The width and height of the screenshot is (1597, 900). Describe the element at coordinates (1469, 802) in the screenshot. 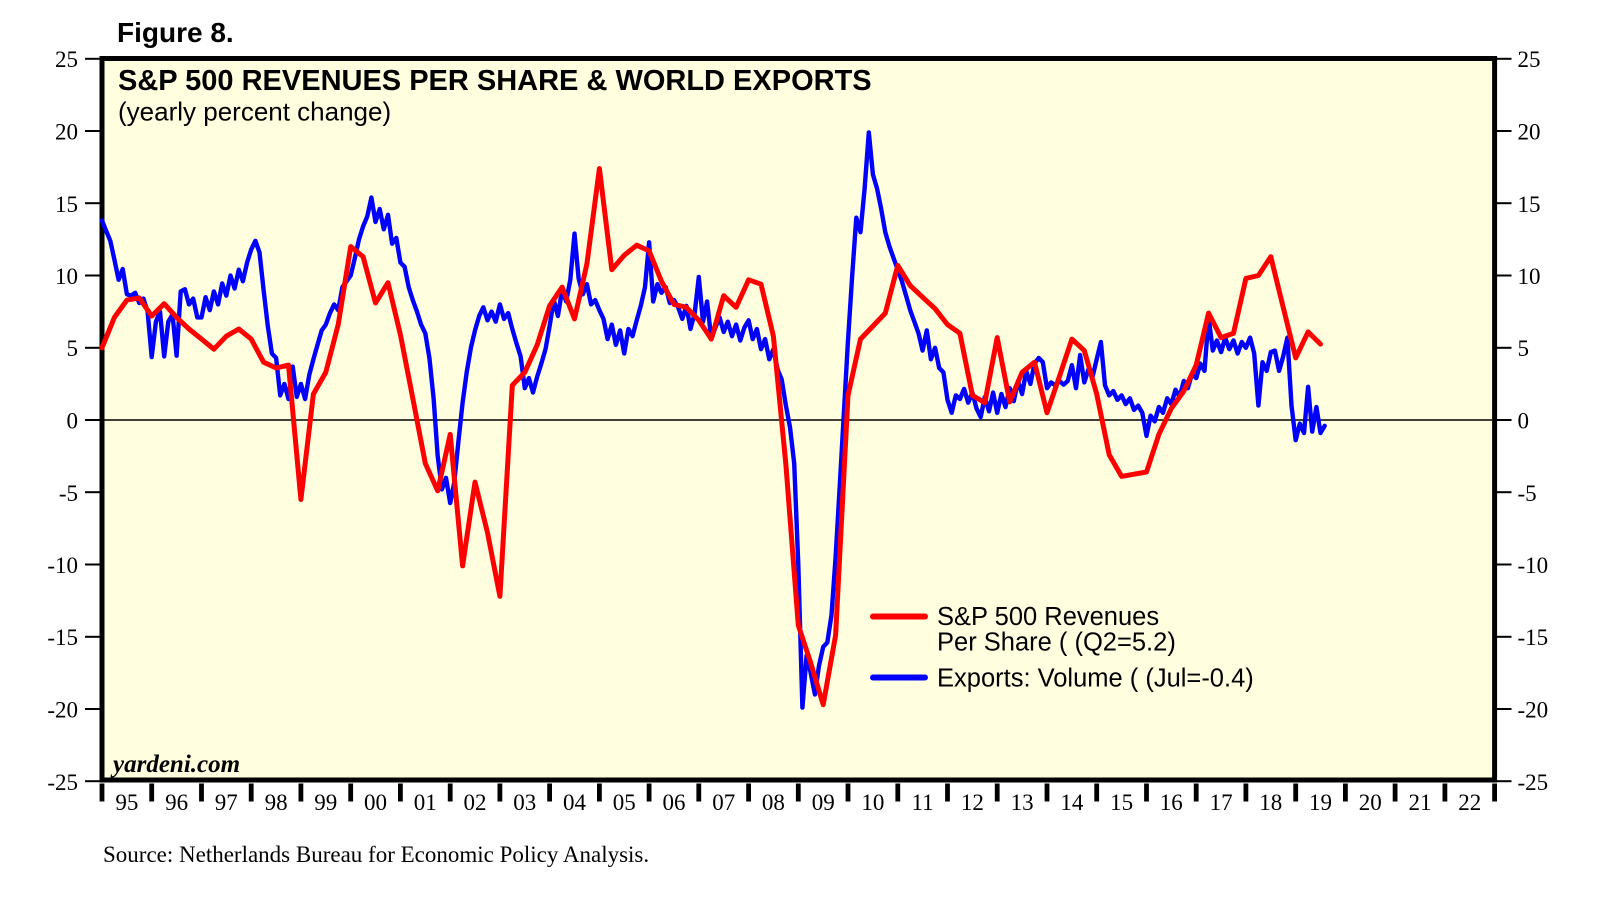

I see `svg-text: 22` at that location.